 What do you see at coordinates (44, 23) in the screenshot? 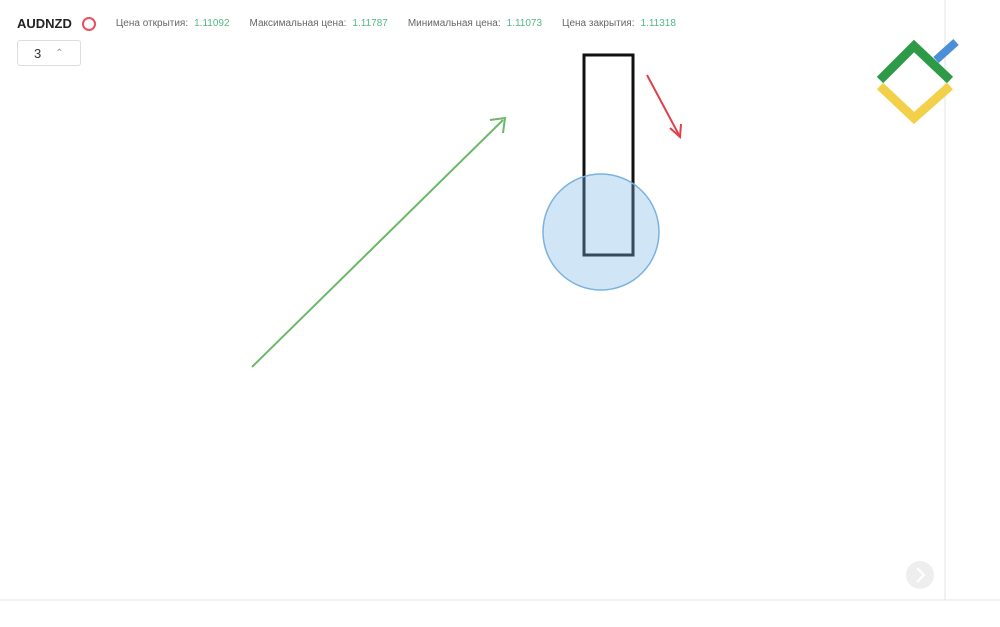
I see `symbol: AUDNZD` at bounding box center [44, 23].